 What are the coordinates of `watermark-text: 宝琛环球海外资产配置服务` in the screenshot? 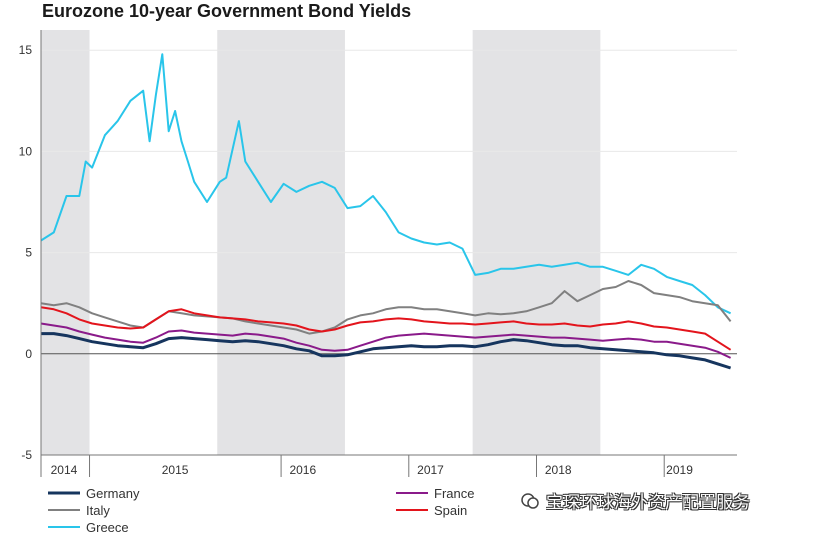 It's located at (648, 503).